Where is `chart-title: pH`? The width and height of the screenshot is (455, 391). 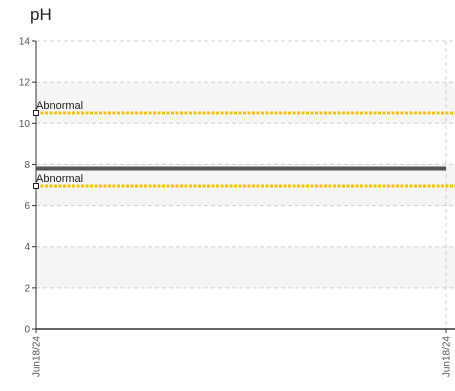 chart-title: pH is located at coordinates (41, 14).